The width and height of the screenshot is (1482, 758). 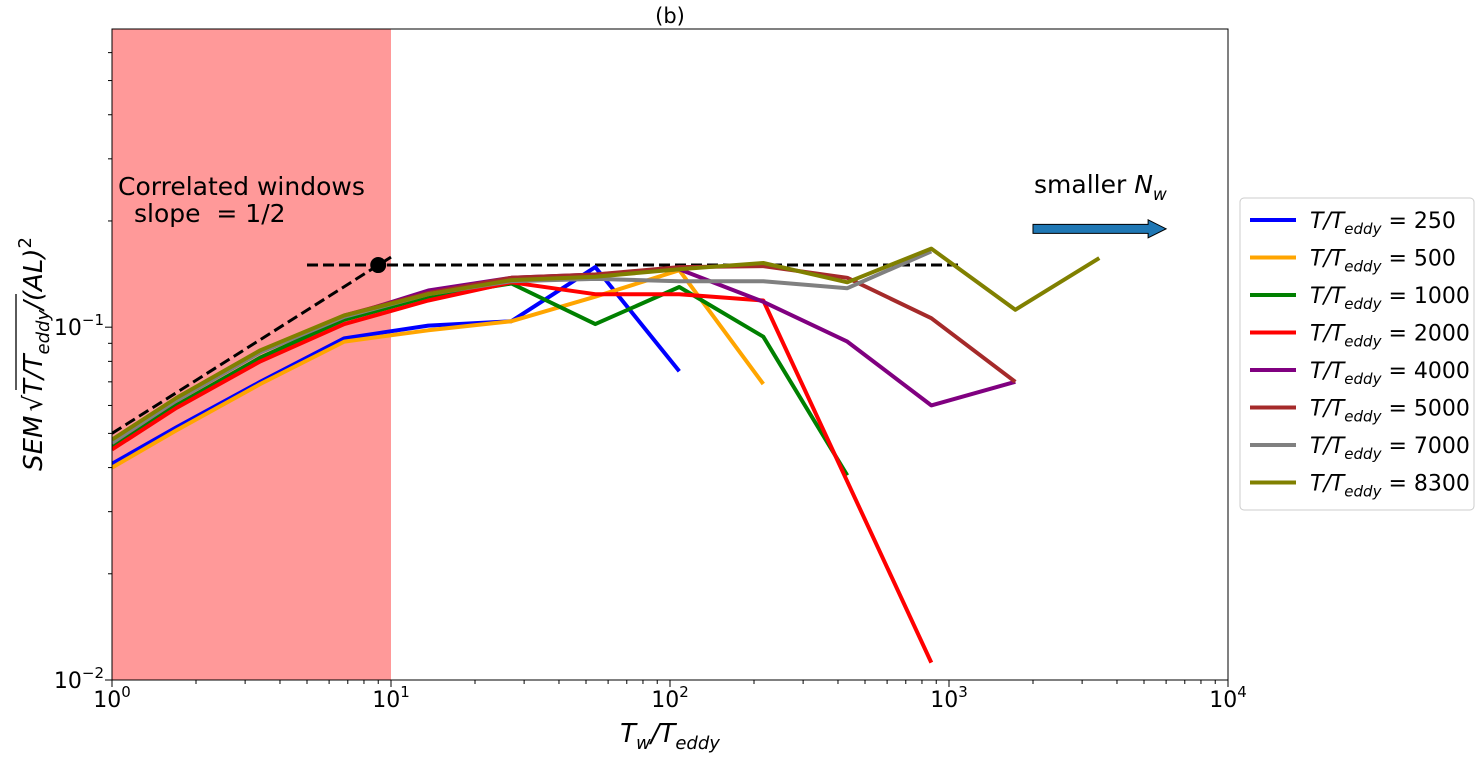 What do you see at coordinates (670, 736) in the screenshot?
I see `x-axis-label: Tw/Teddy` at bounding box center [670, 736].